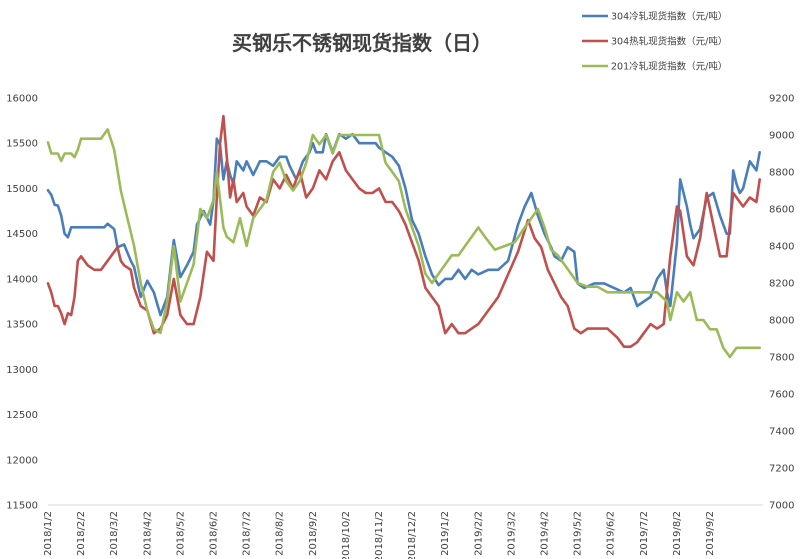  What do you see at coordinates (611, 533) in the screenshot?
I see `x-tick-label: 2019/6/2` at bounding box center [611, 533].